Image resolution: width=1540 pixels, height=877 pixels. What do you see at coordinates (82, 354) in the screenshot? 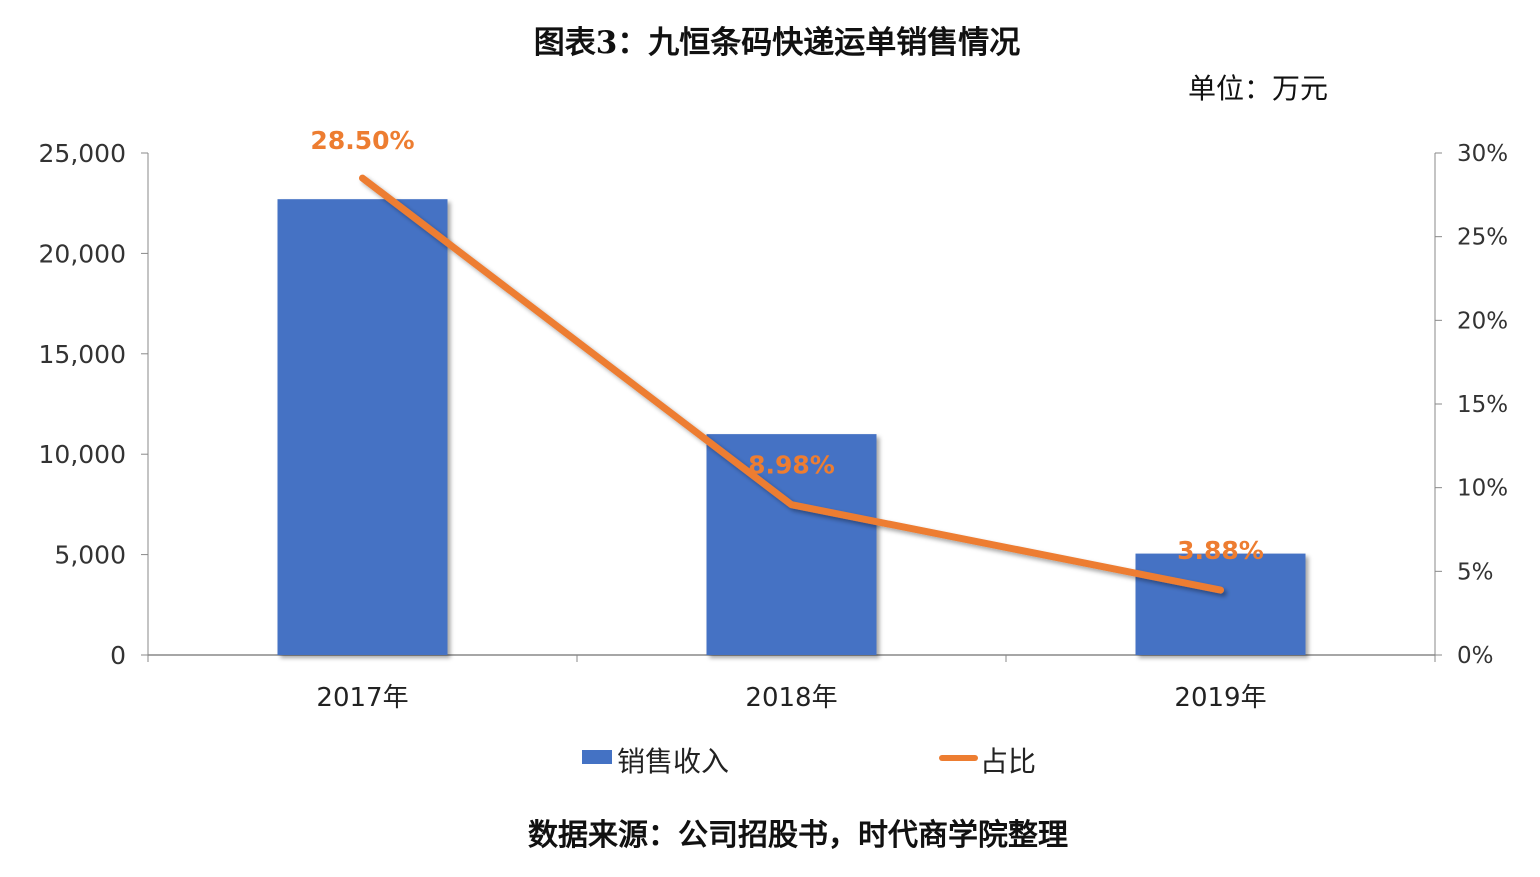
I see `y-left-tick-label: 15,000` at bounding box center [82, 354].